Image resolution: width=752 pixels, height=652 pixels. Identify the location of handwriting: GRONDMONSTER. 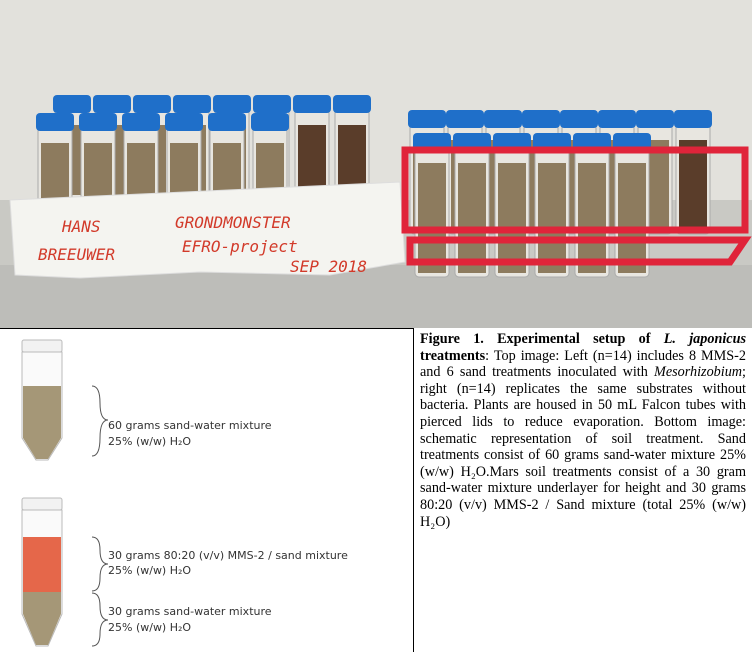
(233, 222).